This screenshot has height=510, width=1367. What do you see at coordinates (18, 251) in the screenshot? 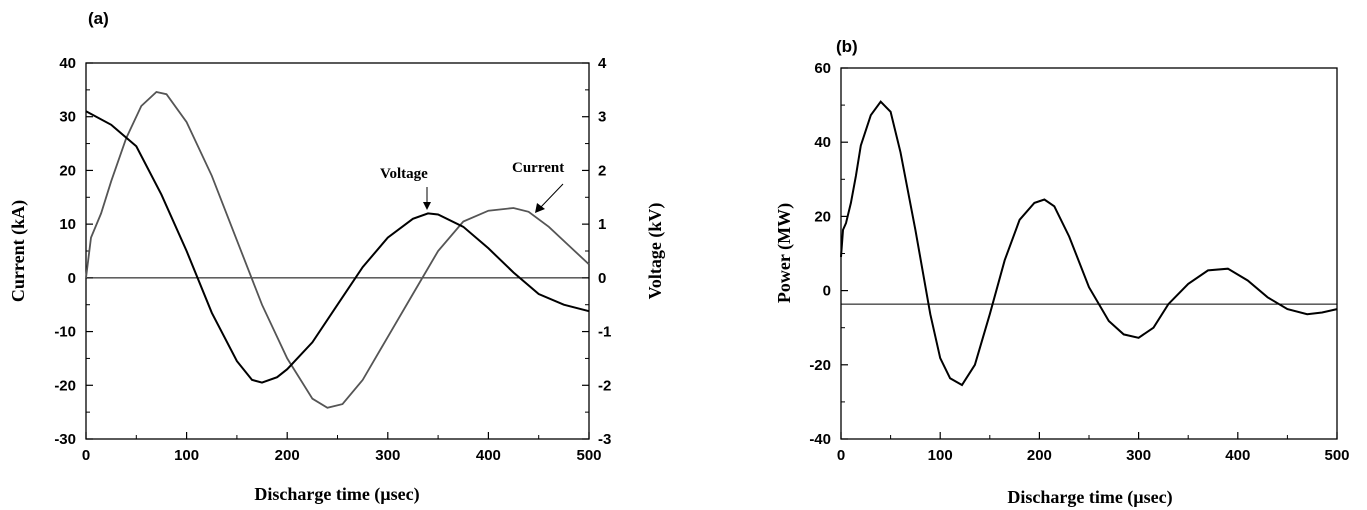
I see `panel-a-y-axis-title: Current (kA)` at bounding box center [18, 251].